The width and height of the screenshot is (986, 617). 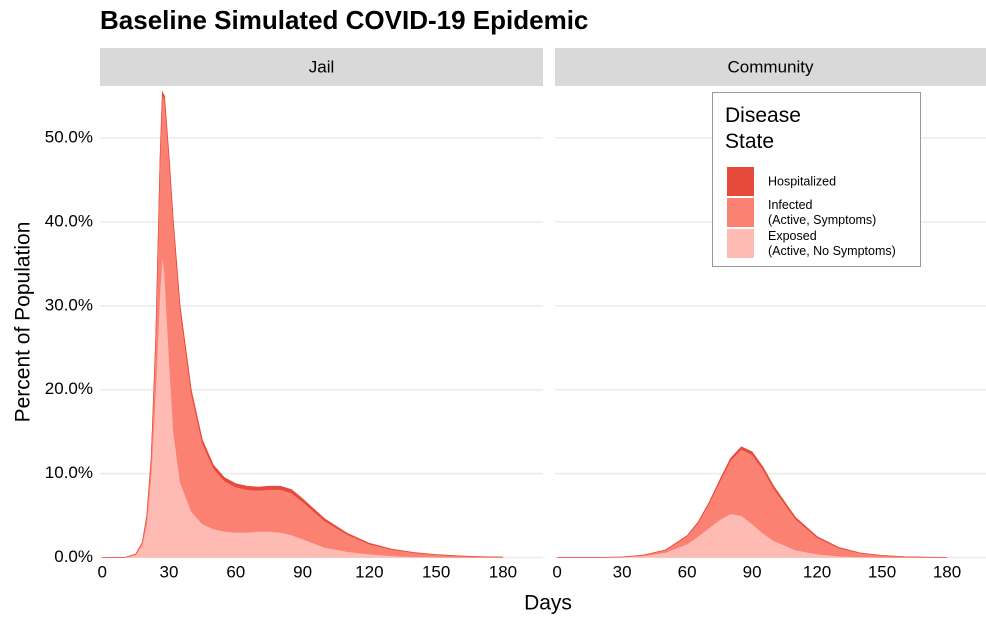 I want to click on chart-title: Baseline Simulated COVID-19 Epidemic, so click(x=344, y=20).